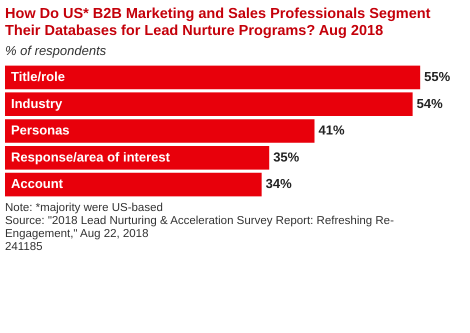 This screenshot has height=333, width=470. I want to click on y-tick-label: Account, so click(37, 184).